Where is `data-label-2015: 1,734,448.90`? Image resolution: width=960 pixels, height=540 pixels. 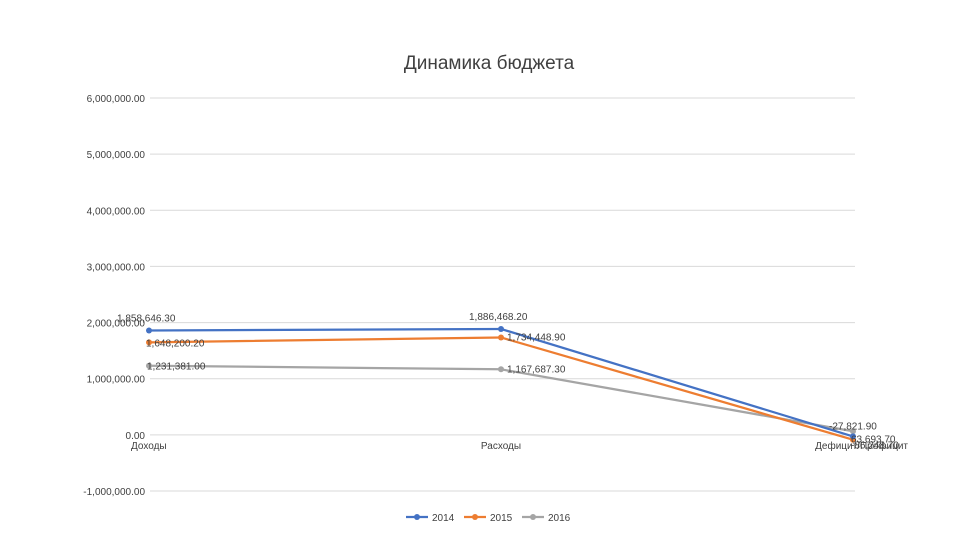 data-label-2015: 1,734,448.90 is located at coordinates (536, 337).